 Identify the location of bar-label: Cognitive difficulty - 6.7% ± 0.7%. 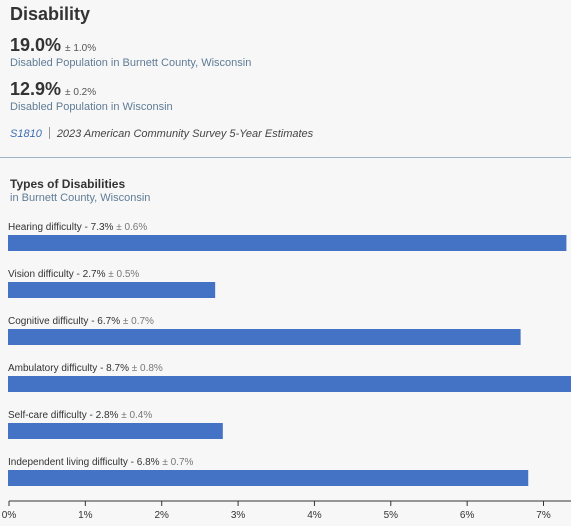
(81, 321).